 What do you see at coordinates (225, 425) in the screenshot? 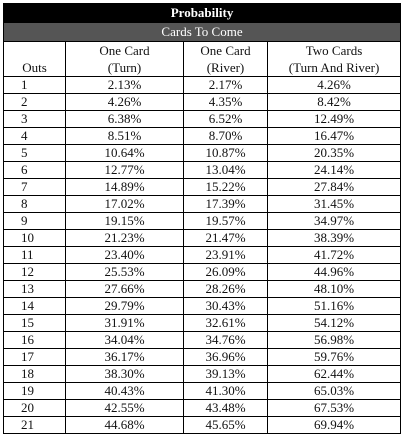
I see `probability-cell: 45.65%` at bounding box center [225, 425].